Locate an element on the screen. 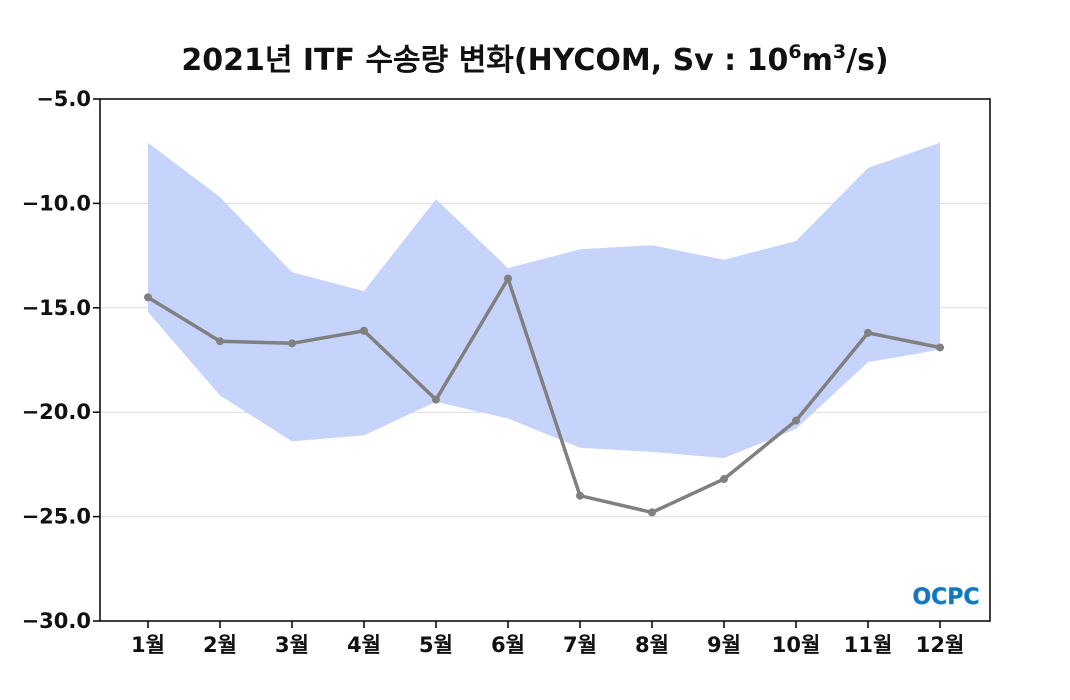 This screenshot has width=1070, height=700. x-tick-label: 7월 is located at coordinates (580, 645).